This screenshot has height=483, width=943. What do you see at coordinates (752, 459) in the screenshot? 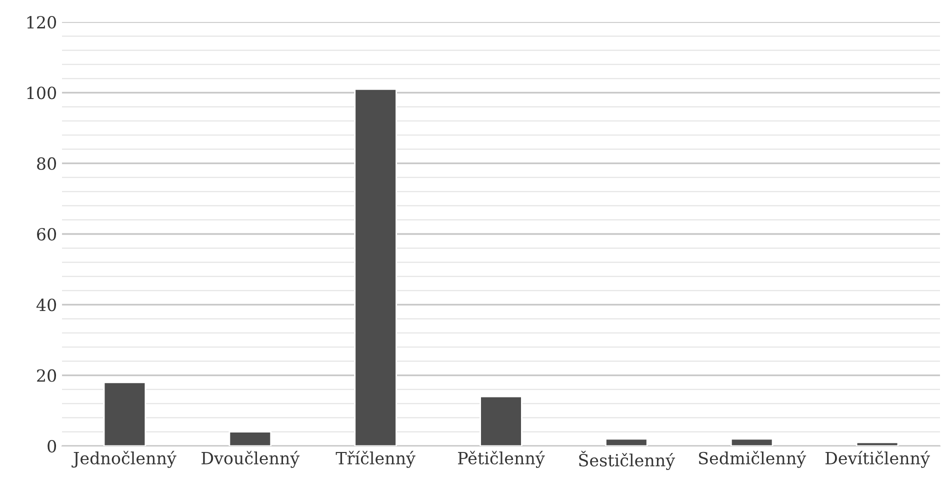
I see `x-tick-label: Sedmičlenný` at bounding box center [752, 459].